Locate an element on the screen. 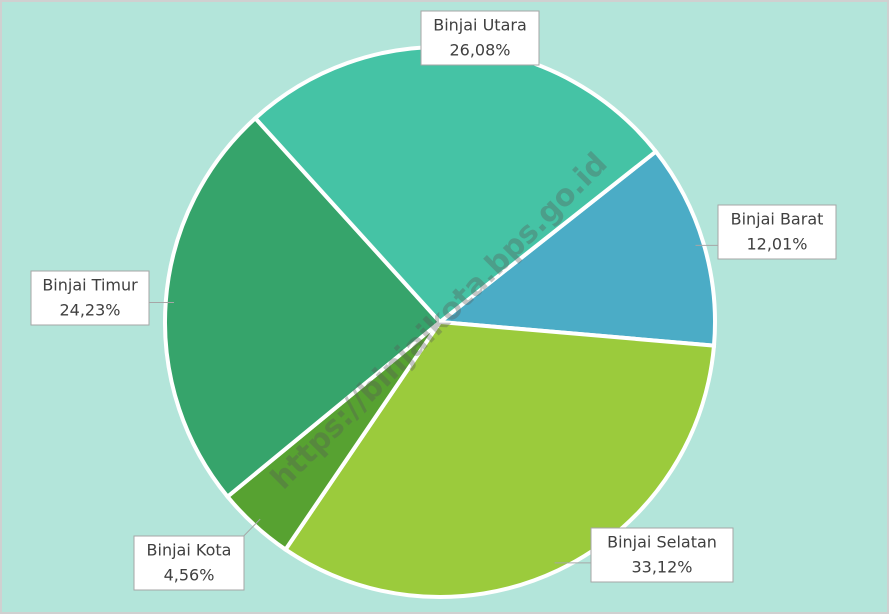 The image size is (891, 616). label-name: Binjai Timur is located at coordinates (90, 285).